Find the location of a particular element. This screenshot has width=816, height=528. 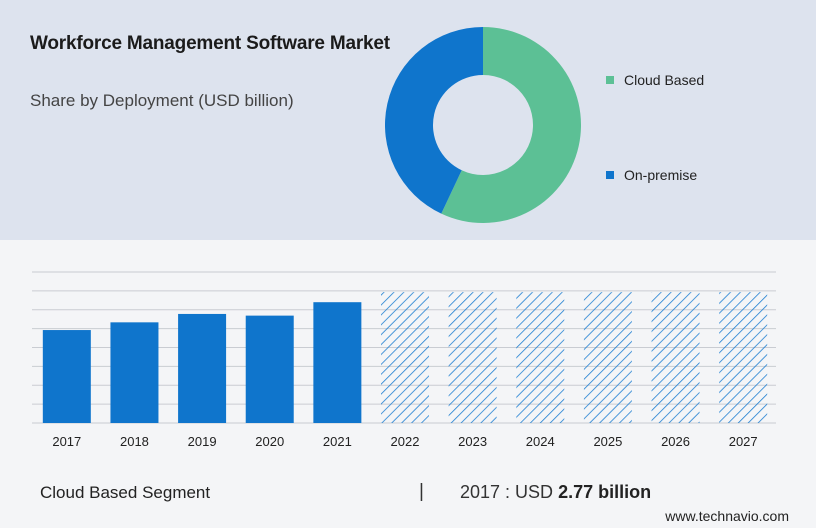

legend-item-onpremise: On-premise is located at coordinates (651, 175).